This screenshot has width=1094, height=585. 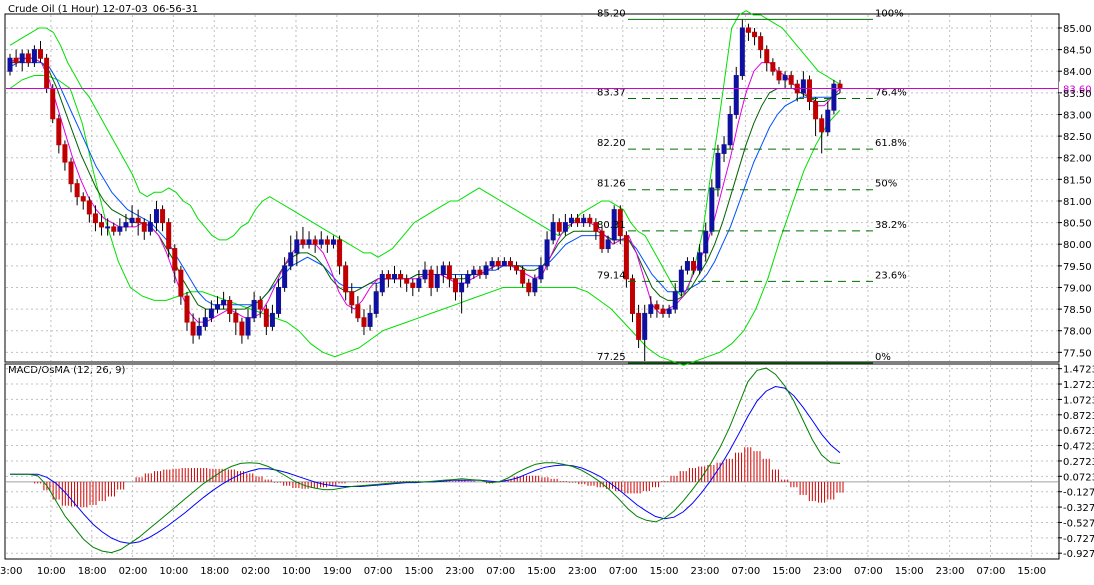 I want to click on y-tick-label: -0.7277, so click(x=1078, y=539).